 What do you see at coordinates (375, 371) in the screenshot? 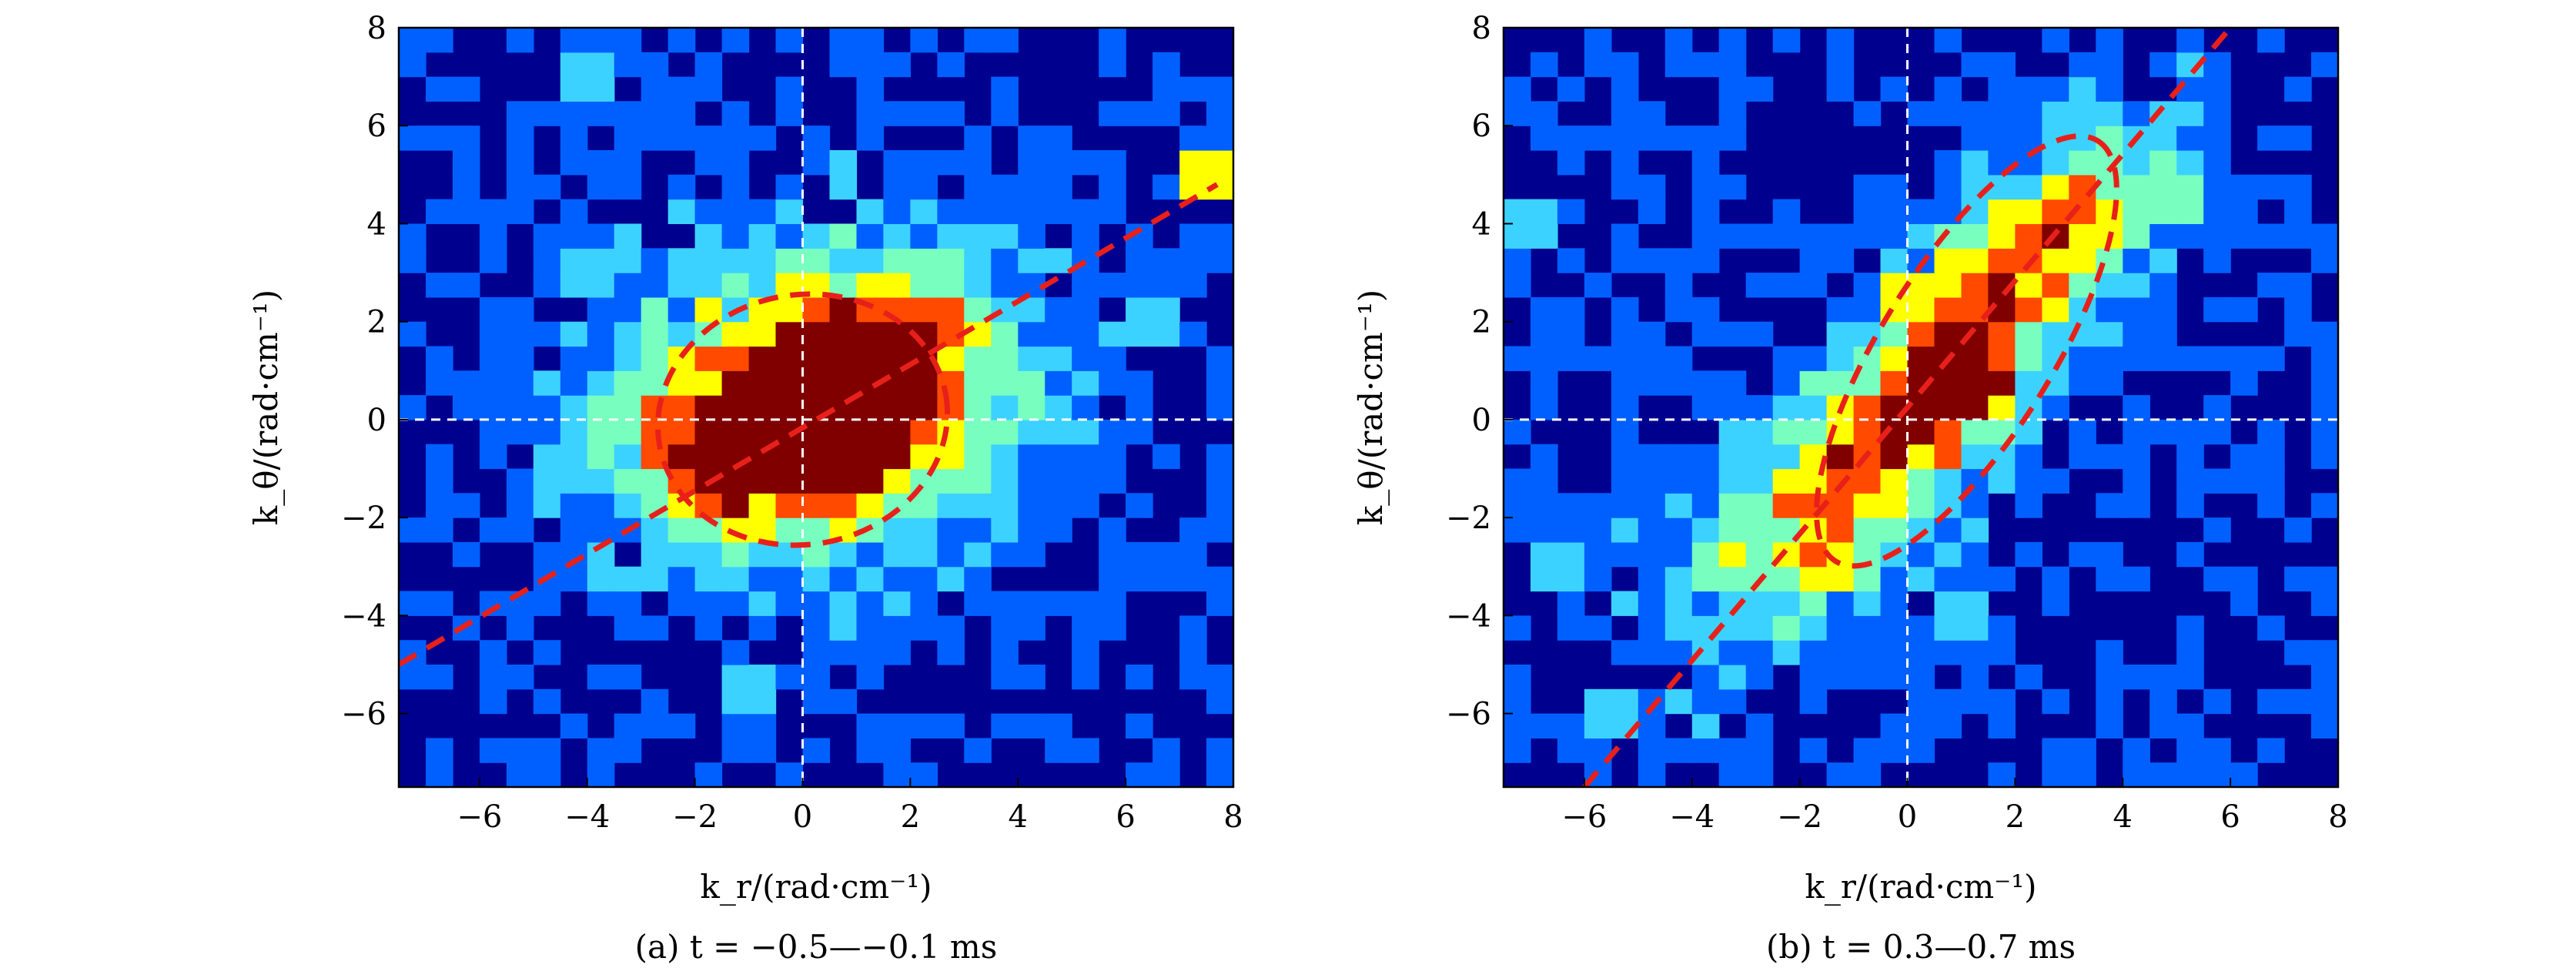
I see `panel-a-y-ticks: −6 −4 −2 0 2 4 6 8` at bounding box center [375, 371].